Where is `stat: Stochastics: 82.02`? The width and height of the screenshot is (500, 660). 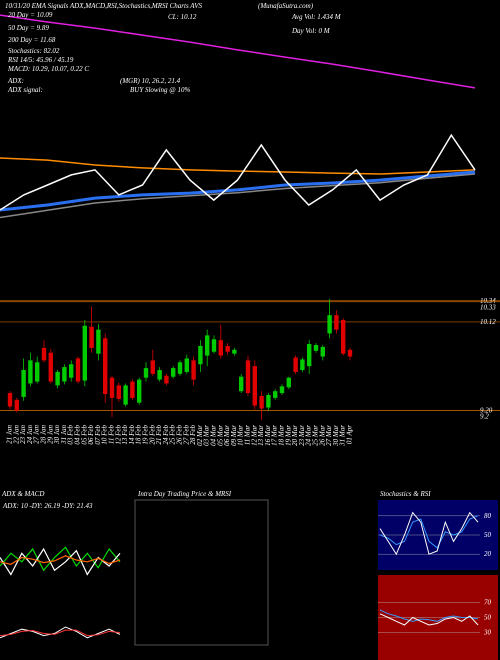
stat: Stochastics: 82.02 is located at coordinates (34, 51).